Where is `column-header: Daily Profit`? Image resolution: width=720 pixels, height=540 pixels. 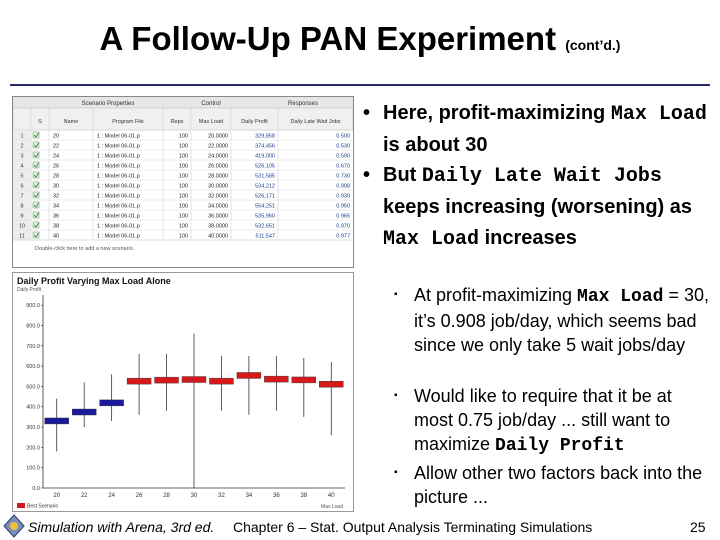 column-header: Daily Profit is located at coordinates (254, 122).